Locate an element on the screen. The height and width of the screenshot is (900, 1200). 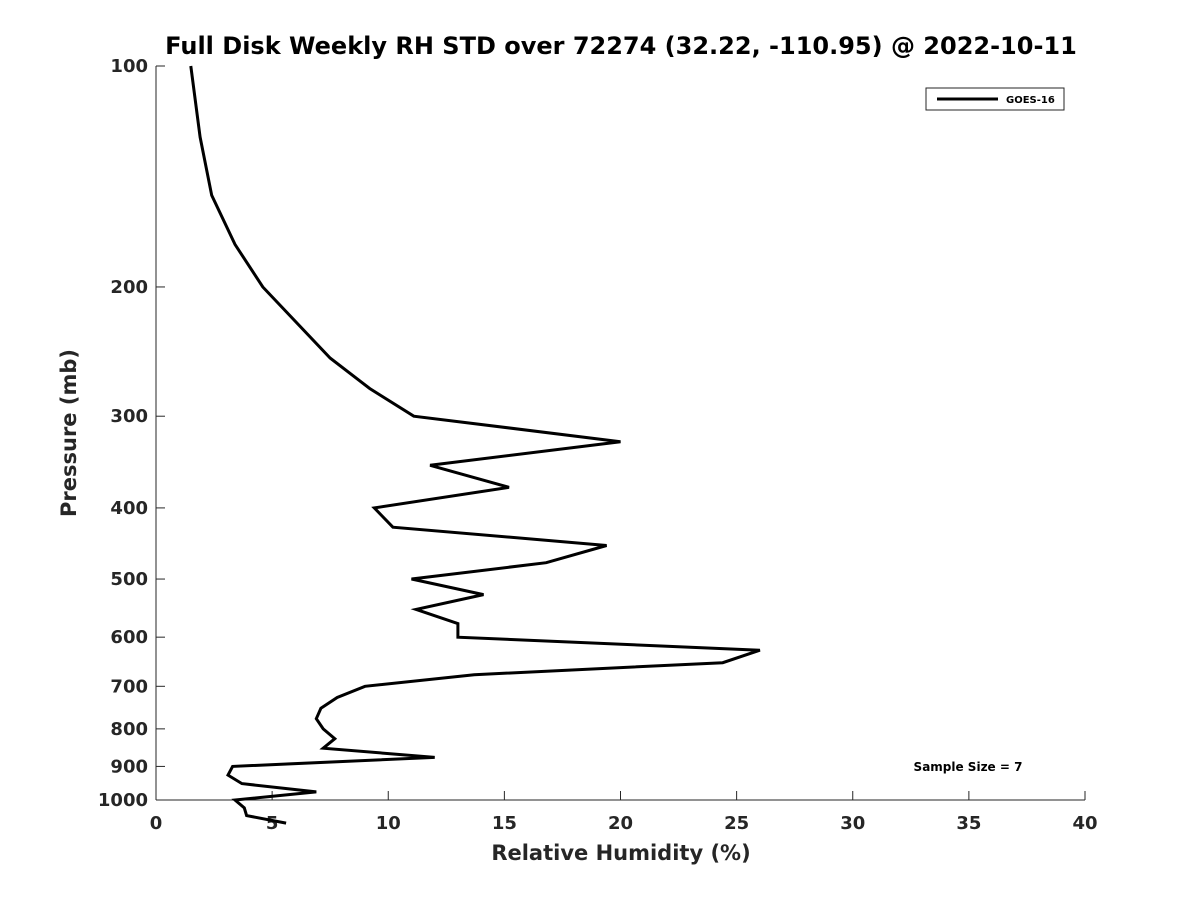
y-tick-label: 700 is located at coordinates (129, 686).